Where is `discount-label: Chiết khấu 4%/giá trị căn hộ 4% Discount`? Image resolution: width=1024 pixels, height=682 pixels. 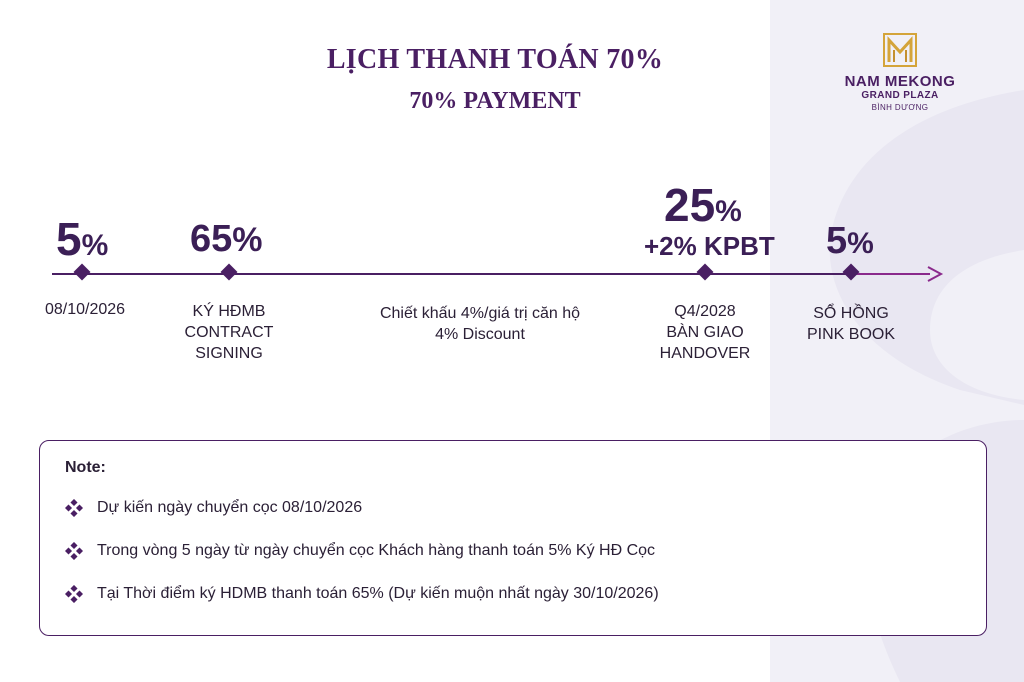 discount-label: Chiết khấu 4%/giá trị căn hộ 4% Discount is located at coordinates (480, 324).